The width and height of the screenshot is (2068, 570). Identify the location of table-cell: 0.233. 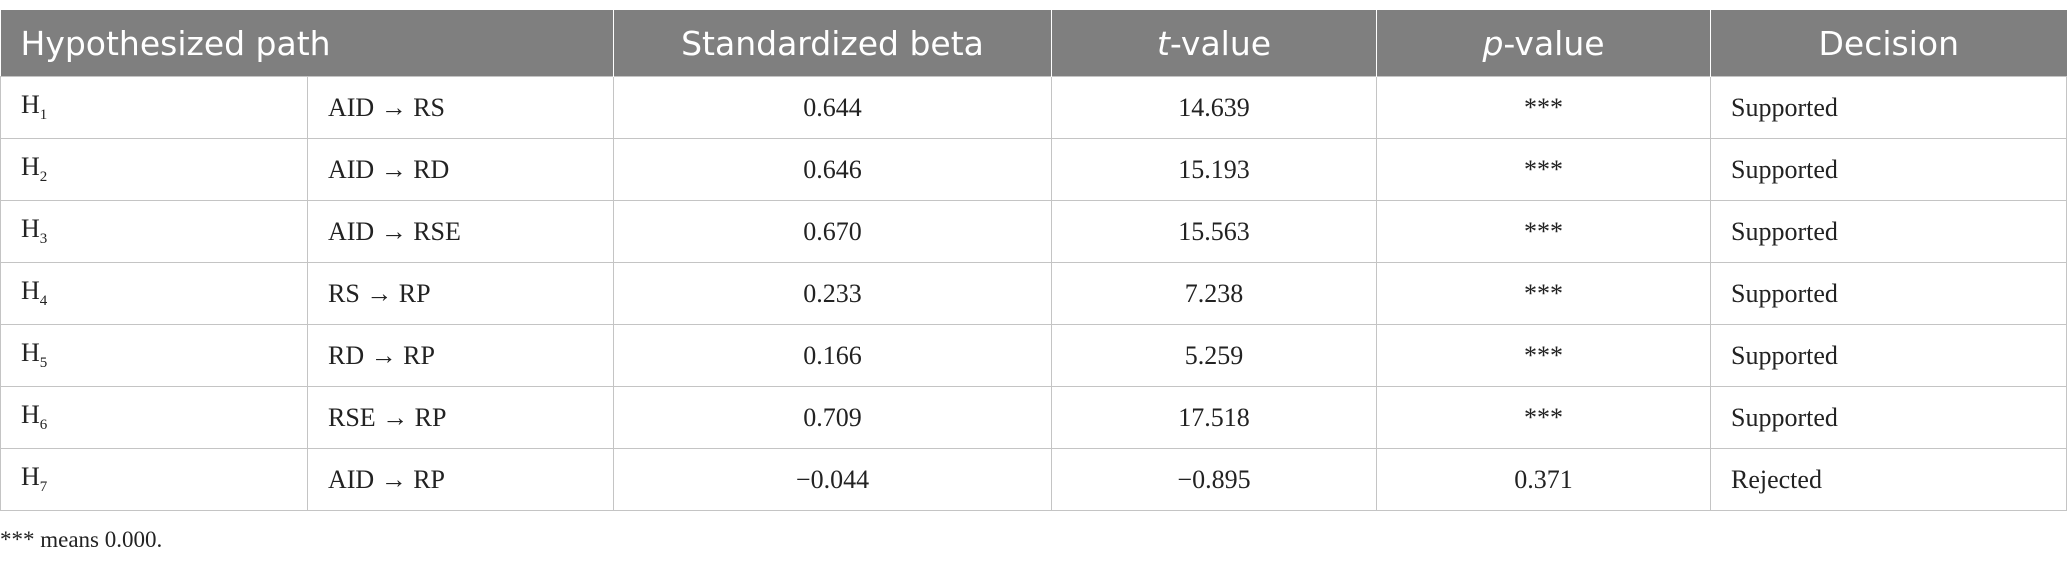
(832, 293).